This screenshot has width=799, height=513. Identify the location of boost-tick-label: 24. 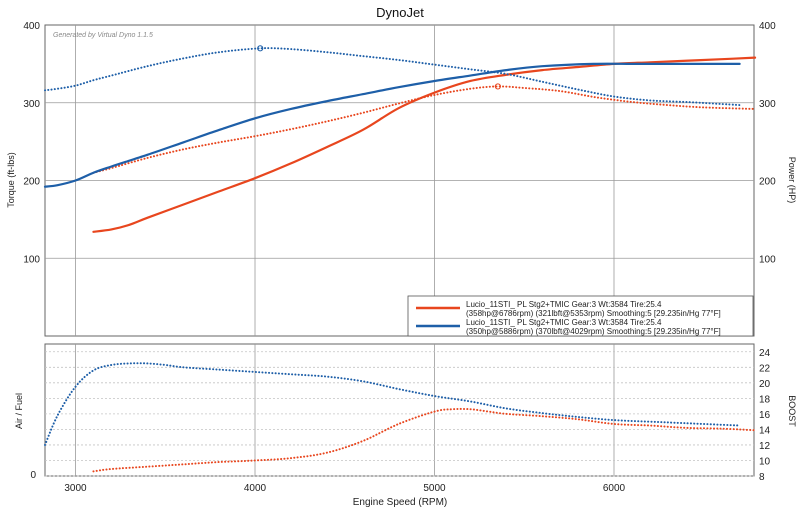
(765, 353).